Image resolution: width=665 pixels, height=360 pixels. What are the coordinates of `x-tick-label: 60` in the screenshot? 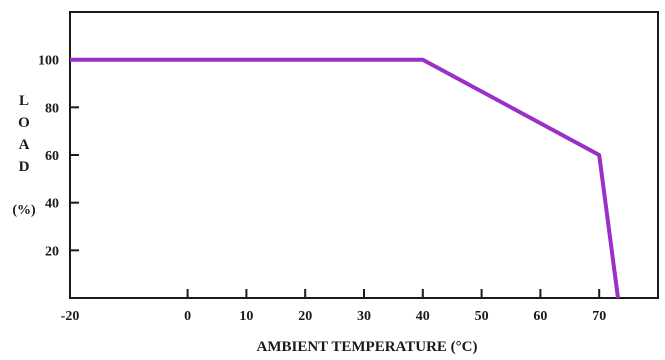 It's located at (540, 316).